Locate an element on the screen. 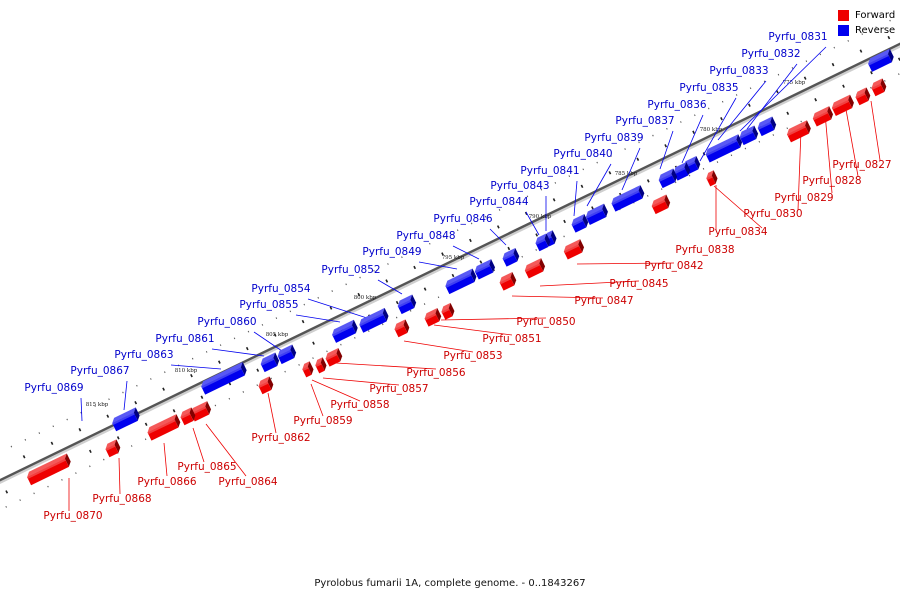 This screenshot has height=600, width=900. gene-label-pyrfu-0828: Pyrfu_0828 is located at coordinates (831, 181).